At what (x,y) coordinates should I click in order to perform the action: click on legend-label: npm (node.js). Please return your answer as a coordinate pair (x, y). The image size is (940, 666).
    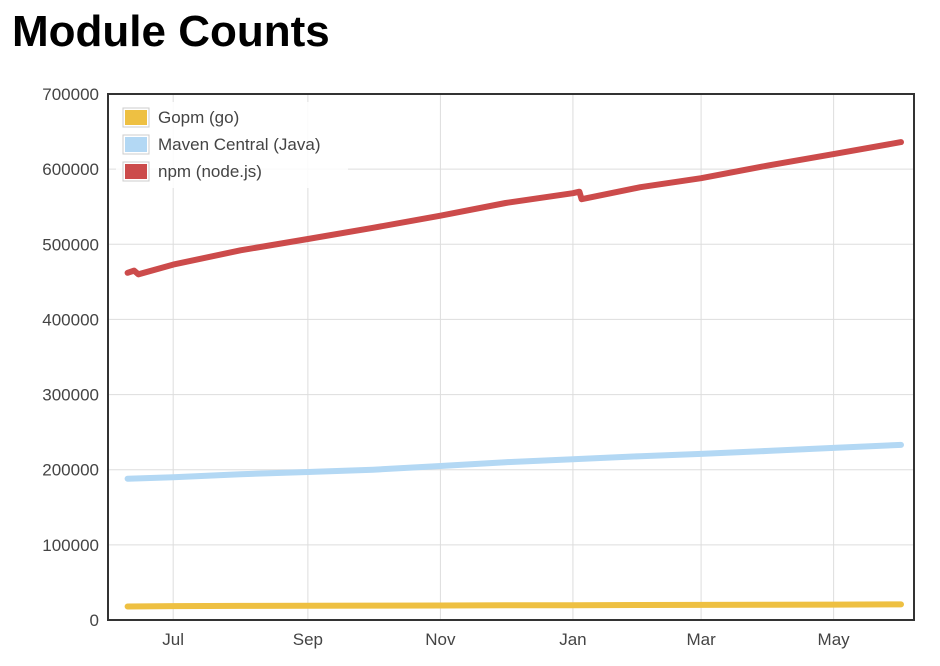
    Looking at the image, I should click on (210, 171).